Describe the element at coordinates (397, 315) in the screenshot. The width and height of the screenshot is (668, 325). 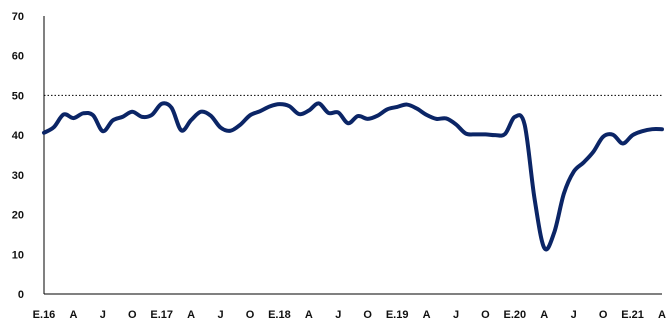
I see `x-tick-label: E.19` at that location.